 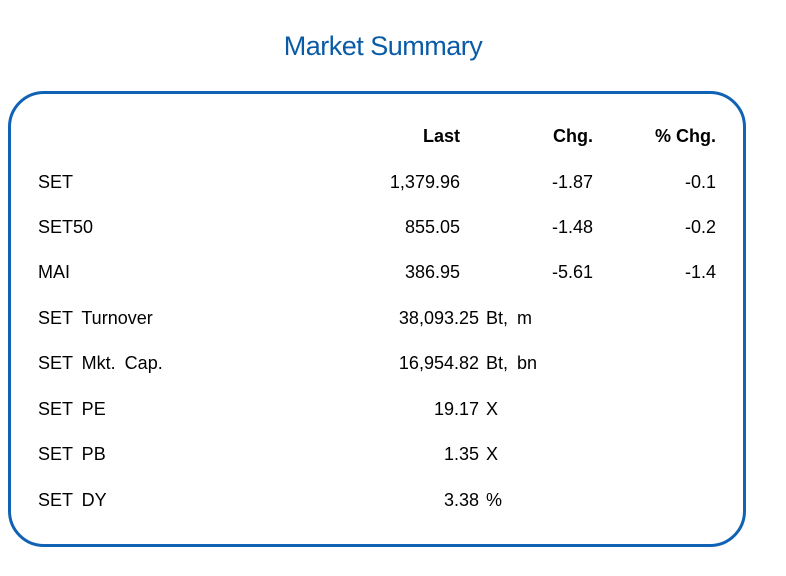 I want to click on index-last-set: 1,379.96, so click(x=424, y=182).